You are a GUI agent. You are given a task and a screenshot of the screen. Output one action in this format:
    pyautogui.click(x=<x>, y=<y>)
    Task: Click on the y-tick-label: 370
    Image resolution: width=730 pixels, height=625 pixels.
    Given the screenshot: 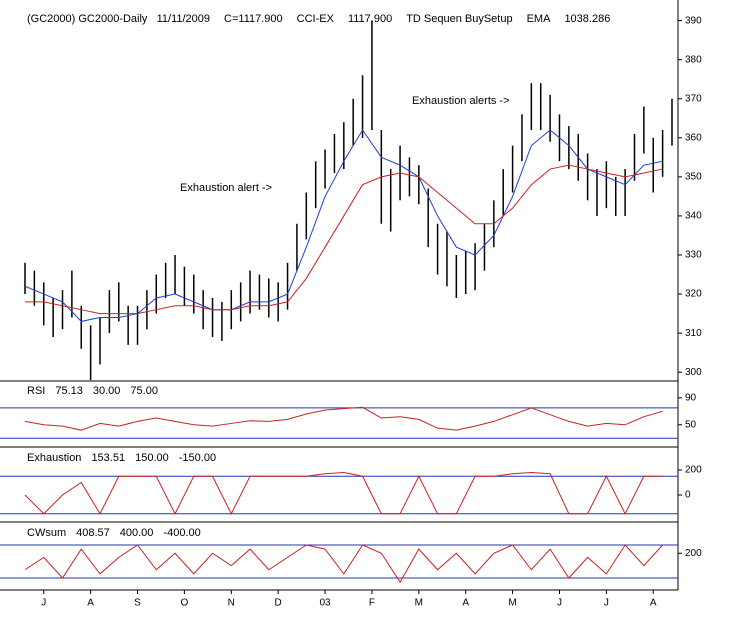 What is the action you would take?
    pyautogui.click(x=693, y=98)
    